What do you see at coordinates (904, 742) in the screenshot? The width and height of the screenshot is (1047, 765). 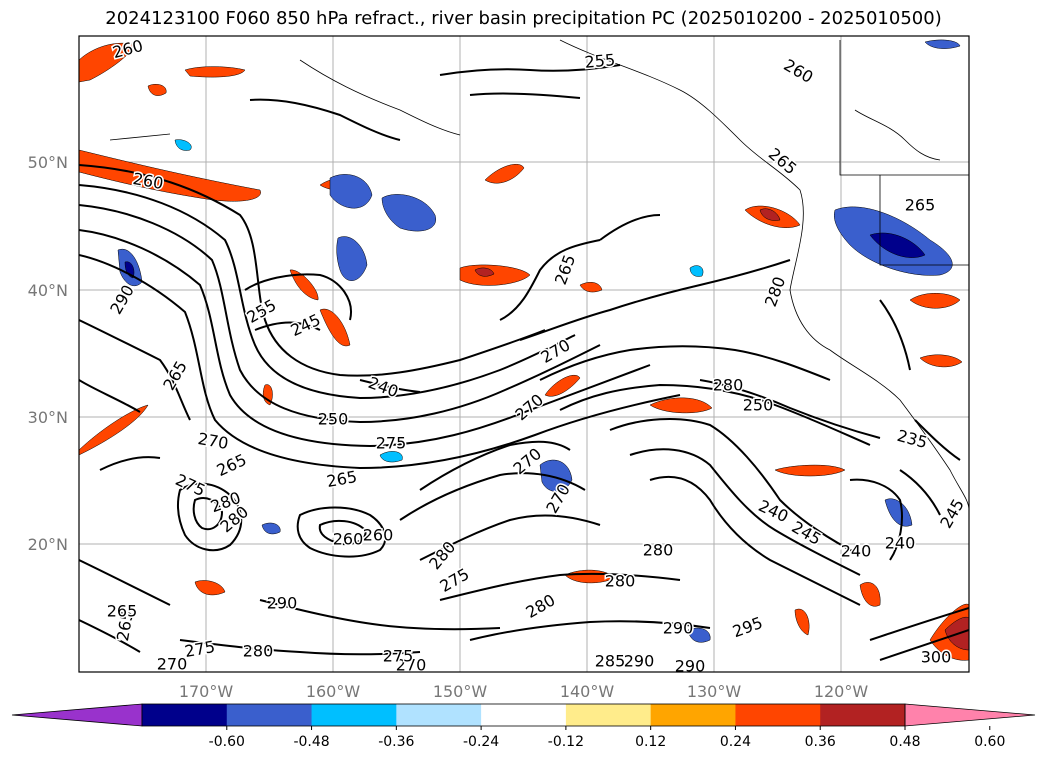 I see `colorbar-tick-label: 0.48` at bounding box center [904, 742].